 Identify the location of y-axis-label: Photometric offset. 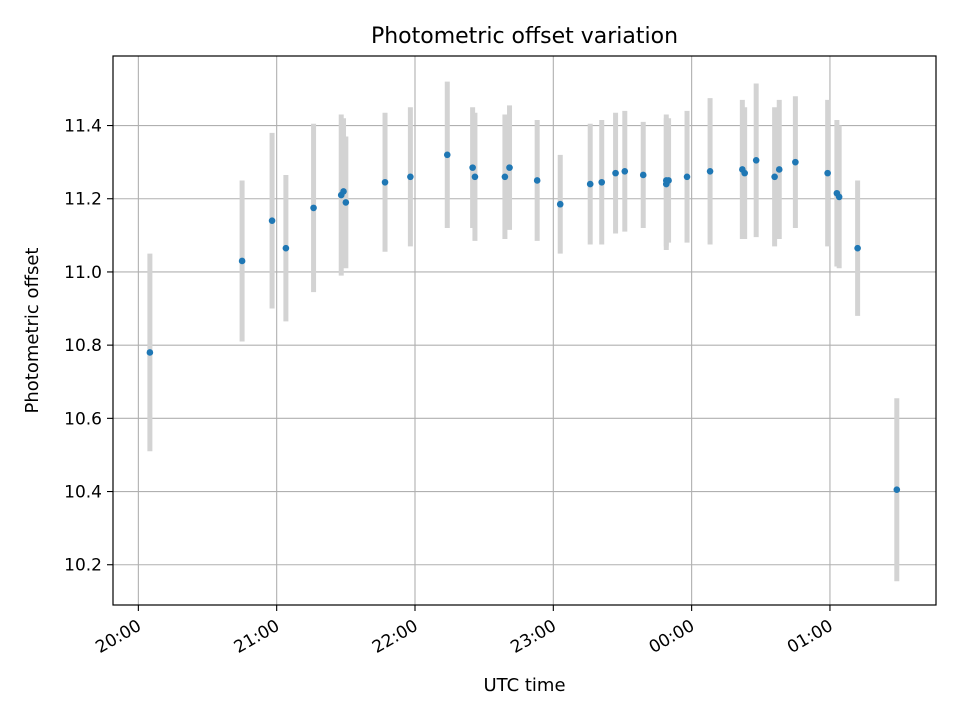
(32, 331).